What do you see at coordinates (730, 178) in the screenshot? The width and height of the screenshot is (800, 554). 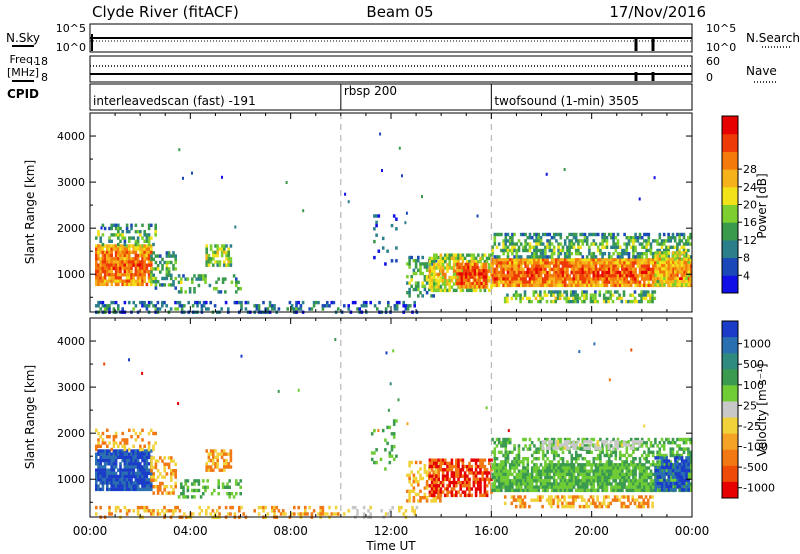 I see `colorbar-swatch` at bounding box center [730, 178].